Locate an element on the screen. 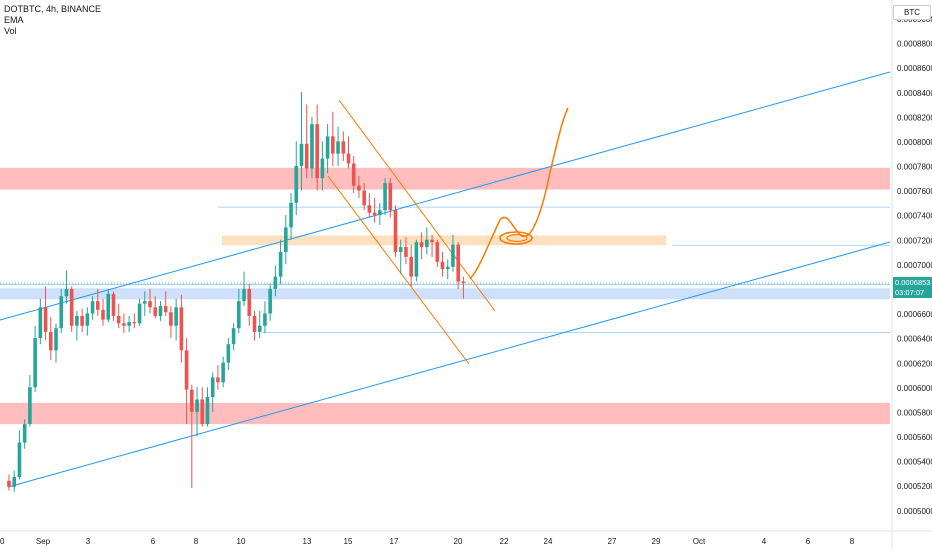 The width and height of the screenshot is (932, 555). falling-channel-upper is located at coordinates (417, 205).